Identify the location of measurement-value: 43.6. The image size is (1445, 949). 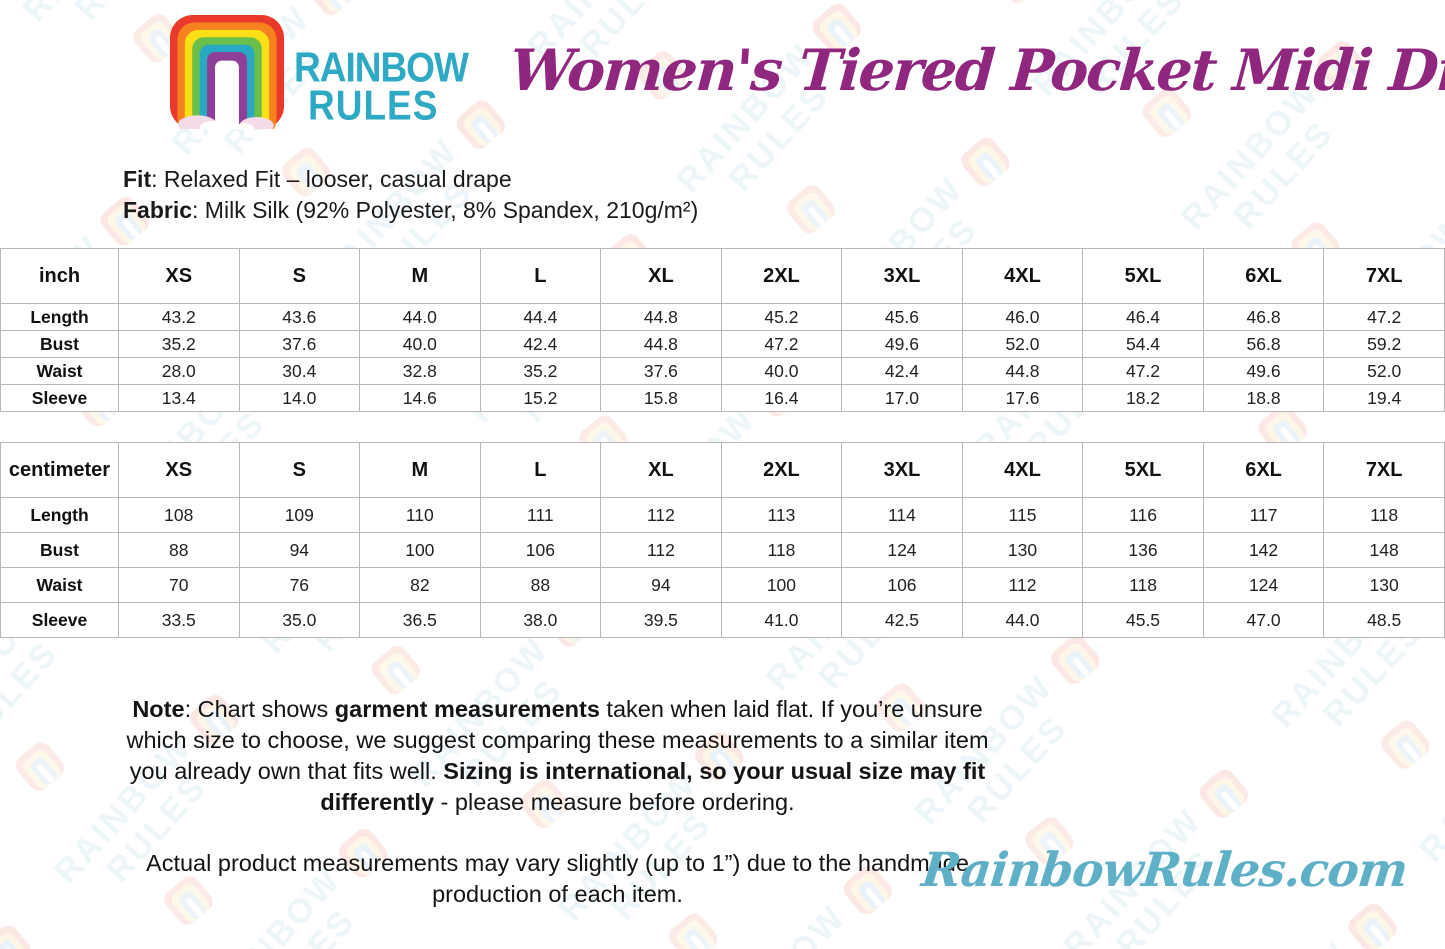
(299, 317).